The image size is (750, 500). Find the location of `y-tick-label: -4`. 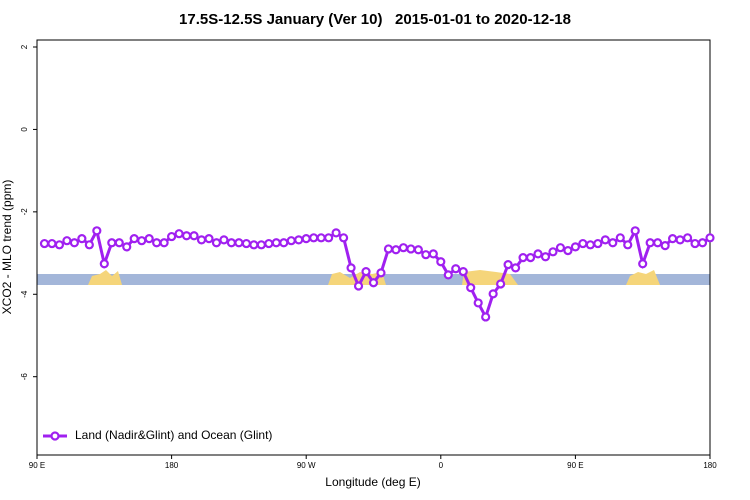

y-tick-label: -4 is located at coordinates (24, 294).